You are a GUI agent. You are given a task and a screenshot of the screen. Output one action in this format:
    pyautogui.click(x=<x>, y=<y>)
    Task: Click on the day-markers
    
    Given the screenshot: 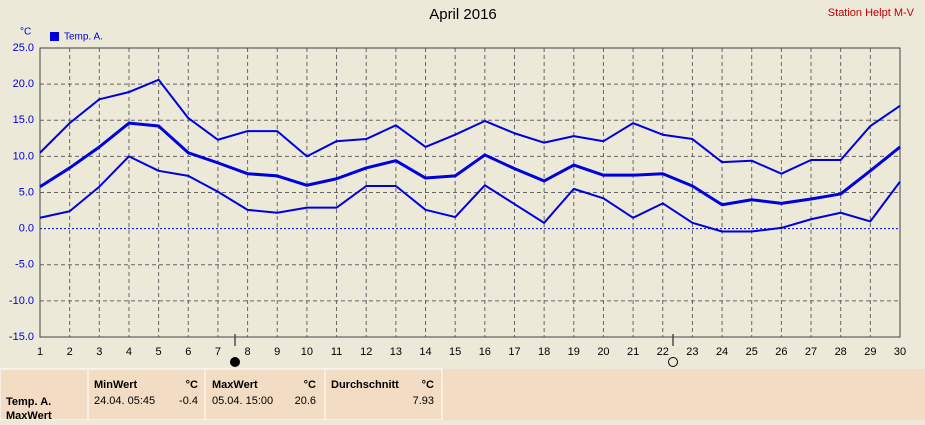 What is the action you would take?
    pyautogui.click(x=454, y=350)
    